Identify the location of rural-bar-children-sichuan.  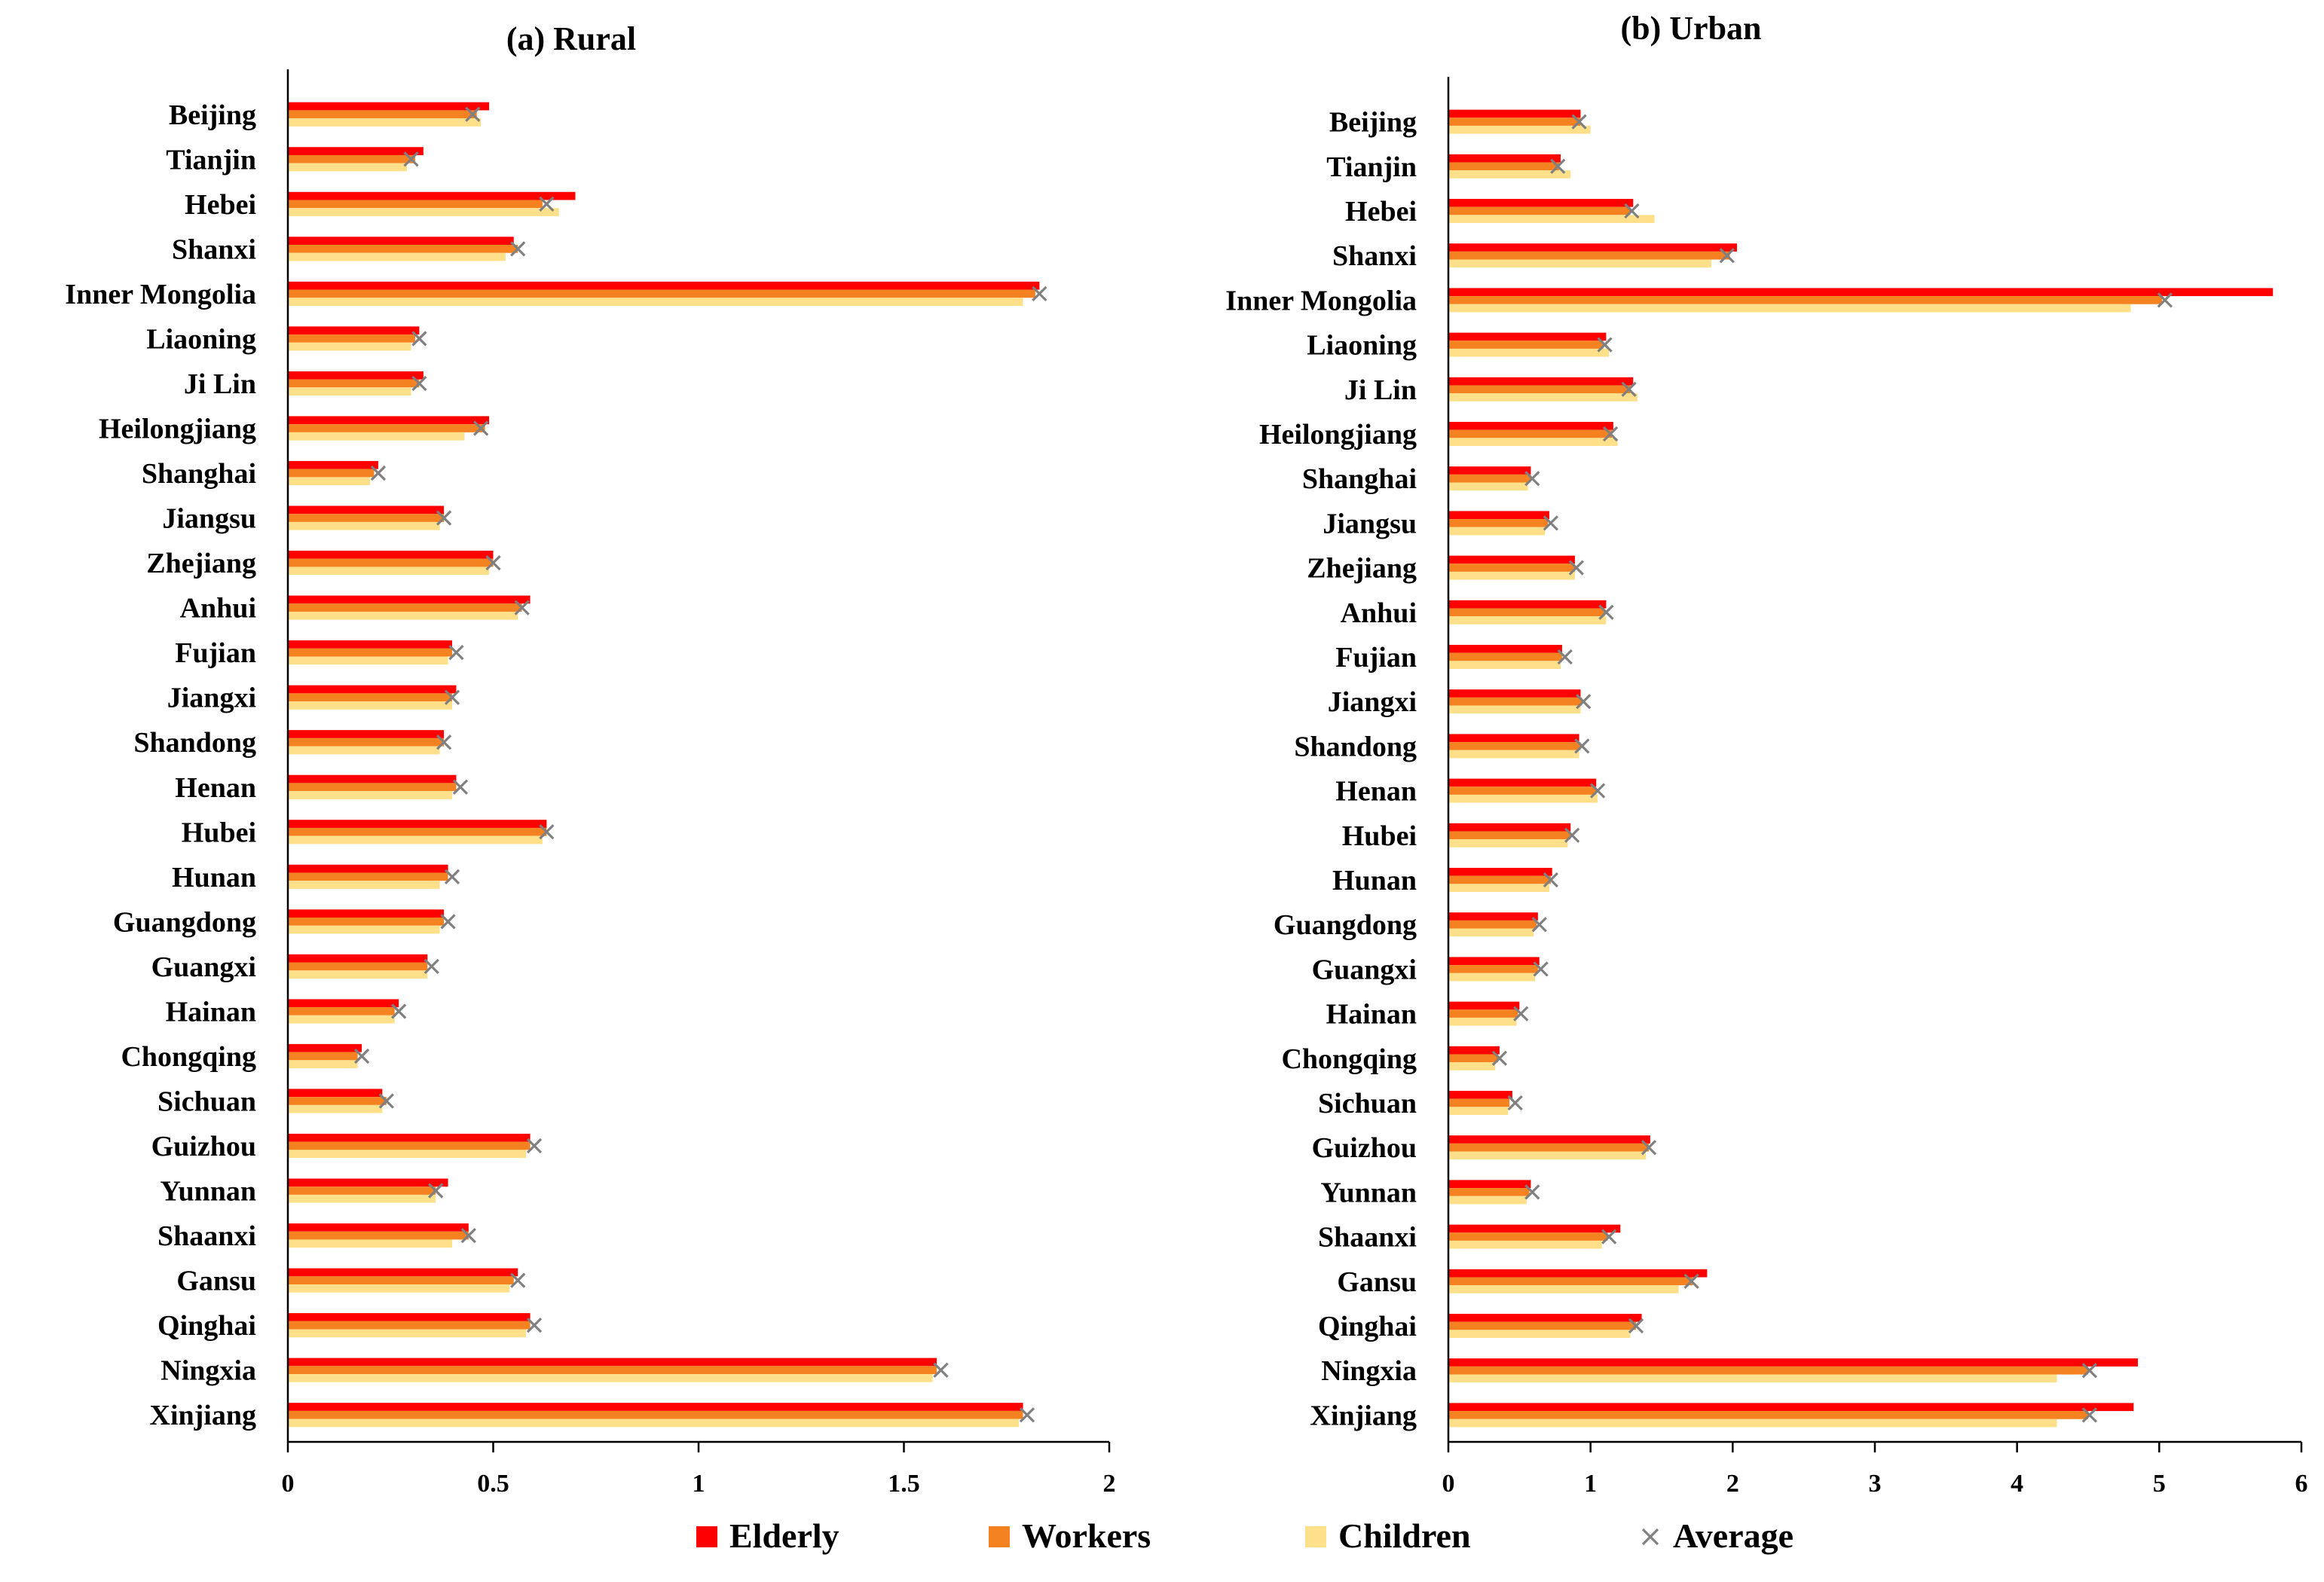
(335, 1108).